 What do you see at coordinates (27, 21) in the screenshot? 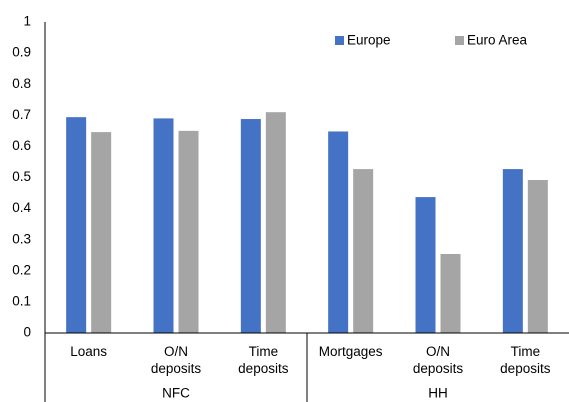
I see `y-tick-label: 1` at bounding box center [27, 21].